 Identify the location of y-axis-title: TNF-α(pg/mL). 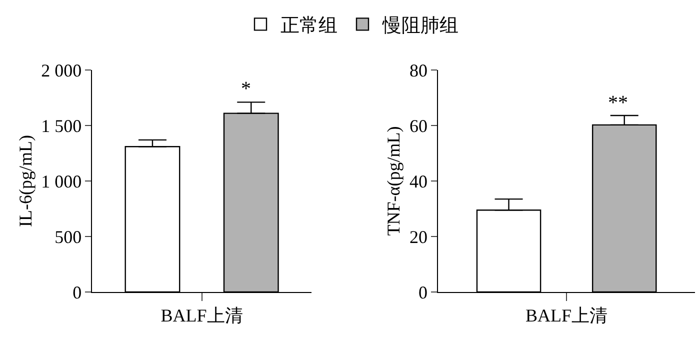
(394, 181).